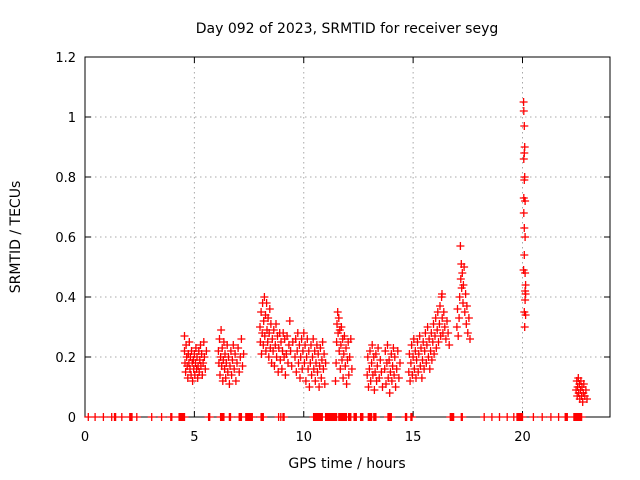  I want to click on x-tick-label: 15, so click(413, 437).